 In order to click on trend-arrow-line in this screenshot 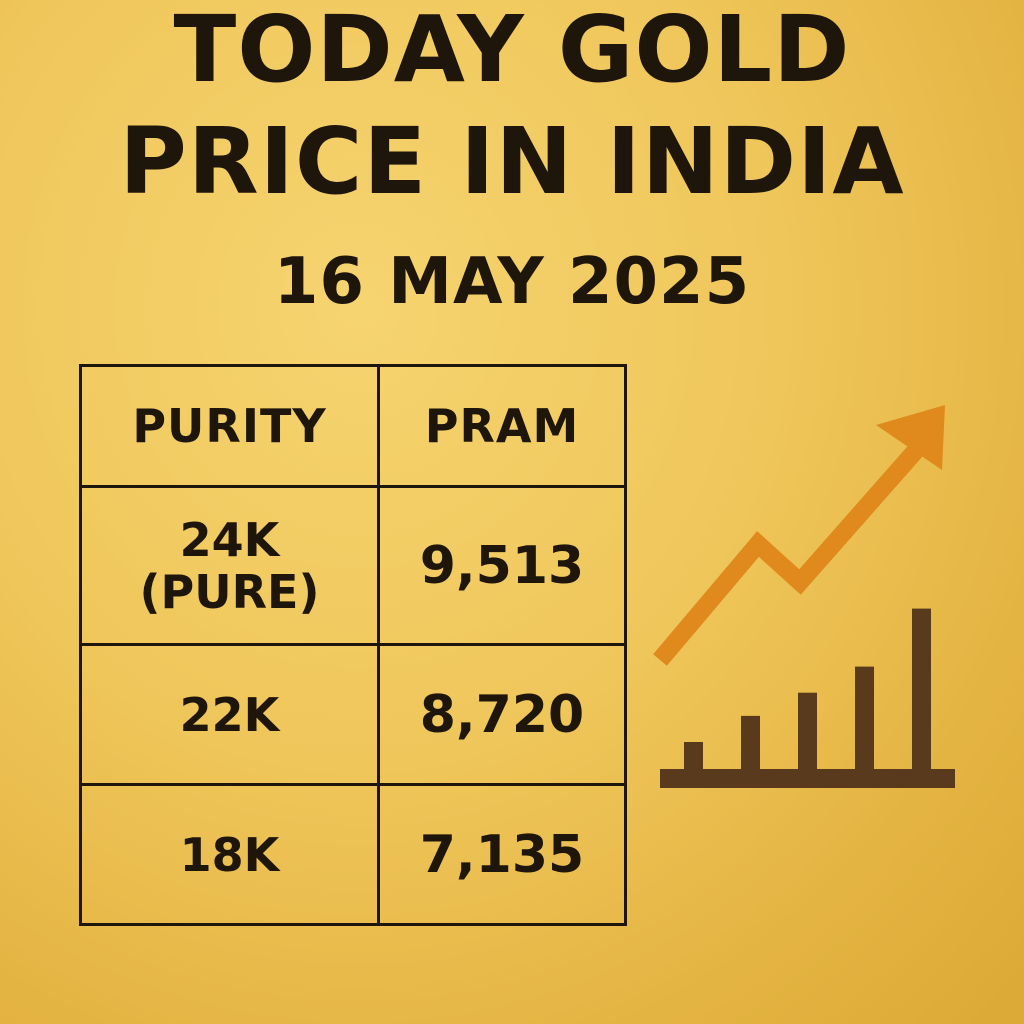, I will do `click(789, 554)`.